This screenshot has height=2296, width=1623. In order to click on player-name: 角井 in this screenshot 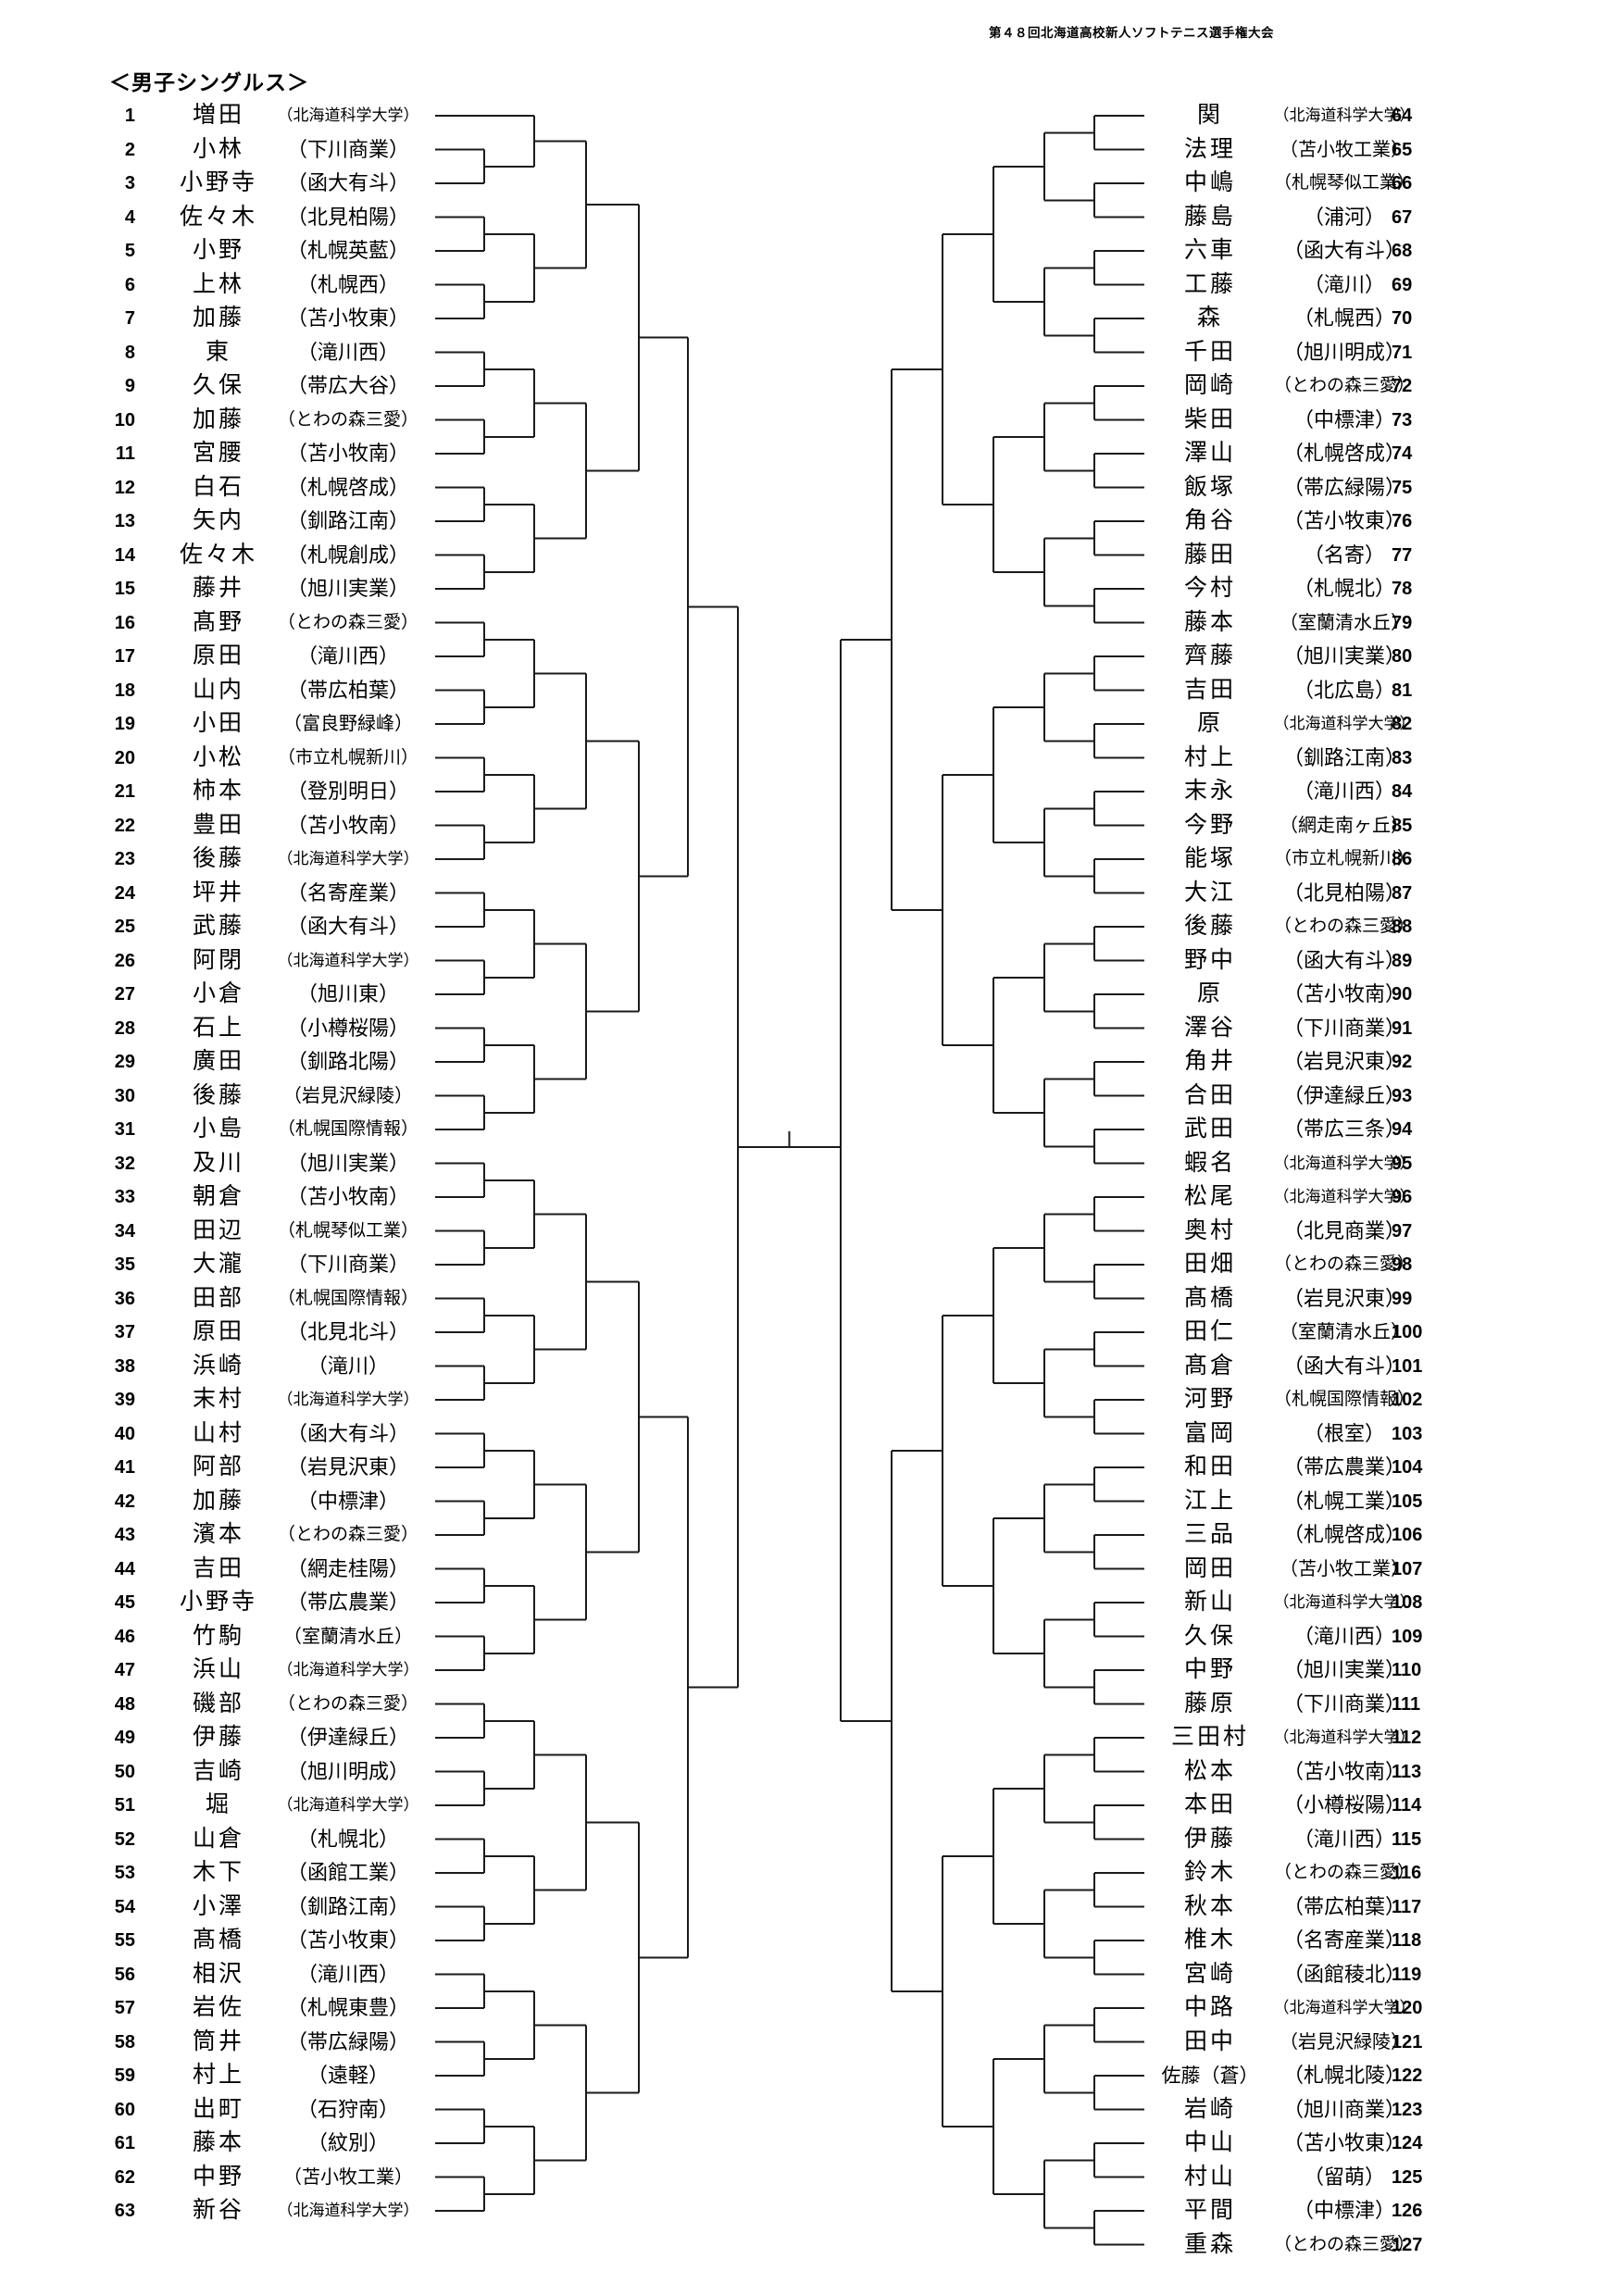, I will do `click(1209, 1061)`.